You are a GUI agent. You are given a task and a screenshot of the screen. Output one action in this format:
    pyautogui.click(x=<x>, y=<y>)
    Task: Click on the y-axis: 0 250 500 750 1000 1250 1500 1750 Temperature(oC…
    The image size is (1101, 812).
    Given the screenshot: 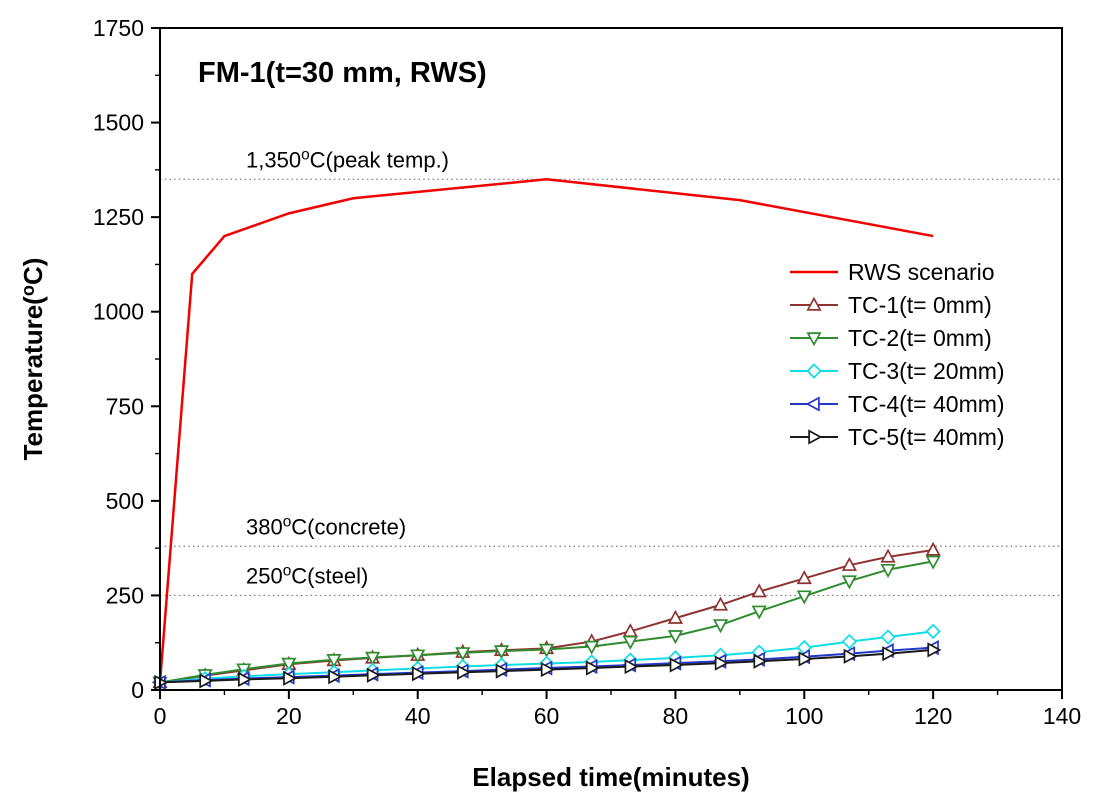 What is the action you would take?
    pyautogui.click(x=89, y=359)
    